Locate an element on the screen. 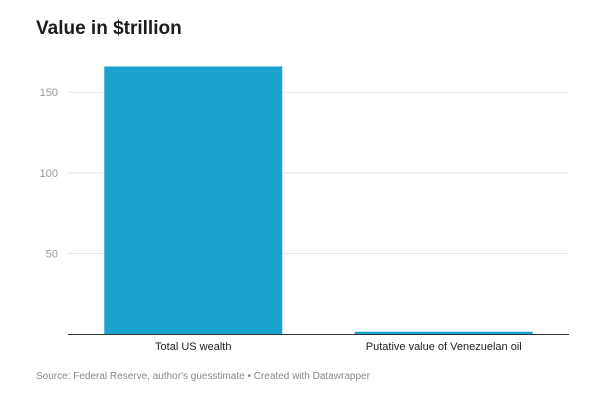 The height and width of the screenshot is (407, 610). y-tick-label: 50 is located at coordinates (52, 254).